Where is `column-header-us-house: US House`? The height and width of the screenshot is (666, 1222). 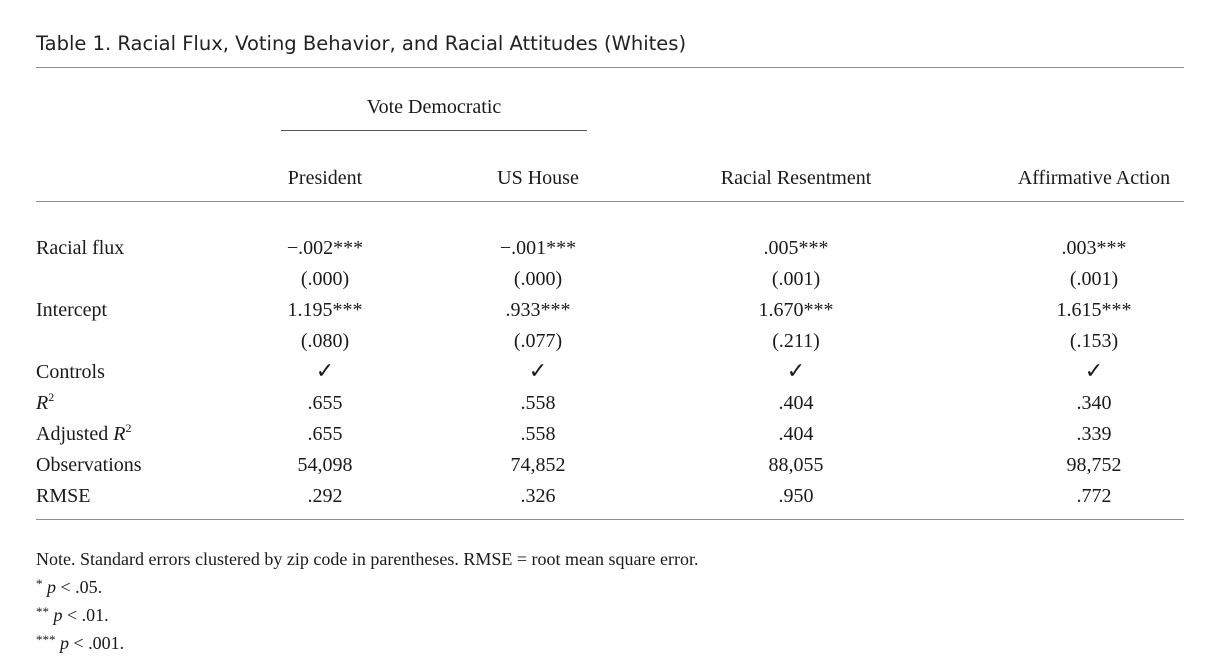 column-header-us-house: US House is located at coordinates (538, 178).